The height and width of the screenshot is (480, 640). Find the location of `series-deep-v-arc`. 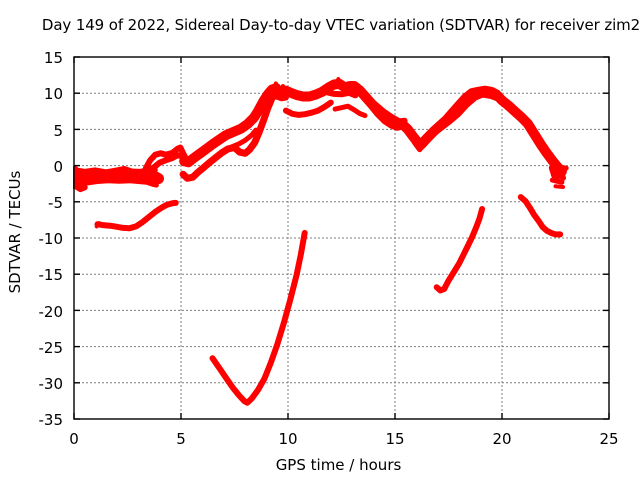

series-deep-v-arc is located at coordinates (258, 317).